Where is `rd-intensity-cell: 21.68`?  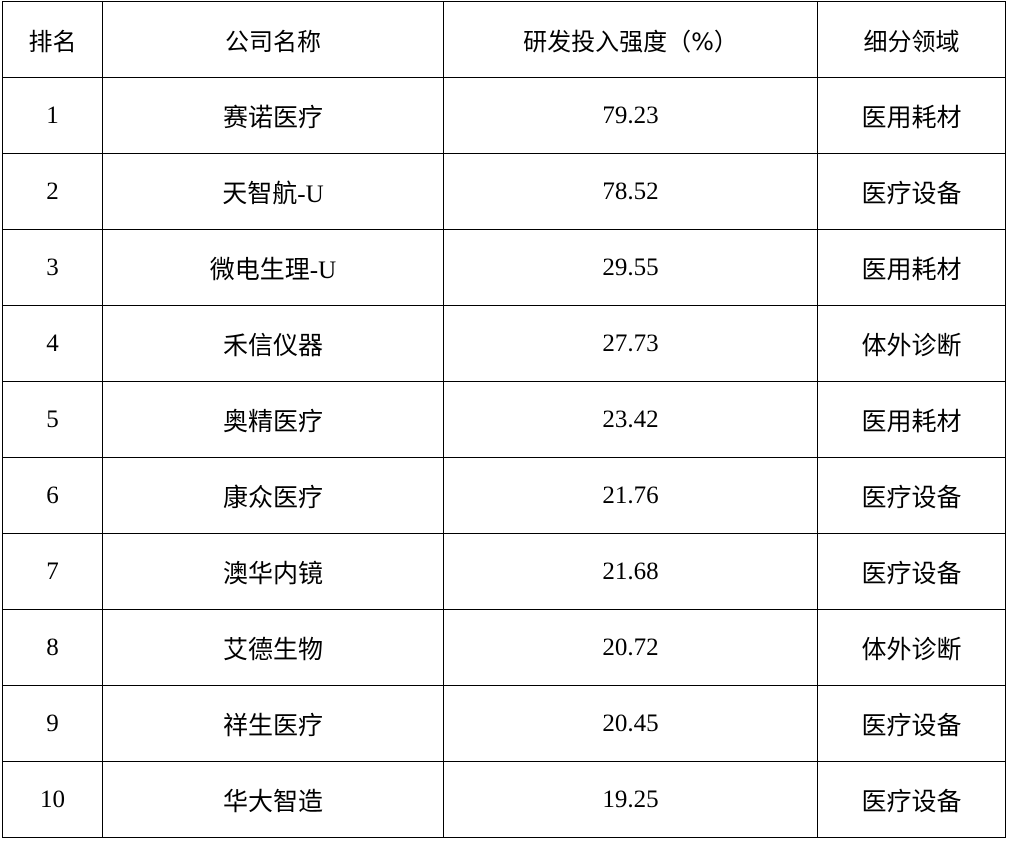
rd-intensity-cell: 21.68 is located at coordinates (630, 571).